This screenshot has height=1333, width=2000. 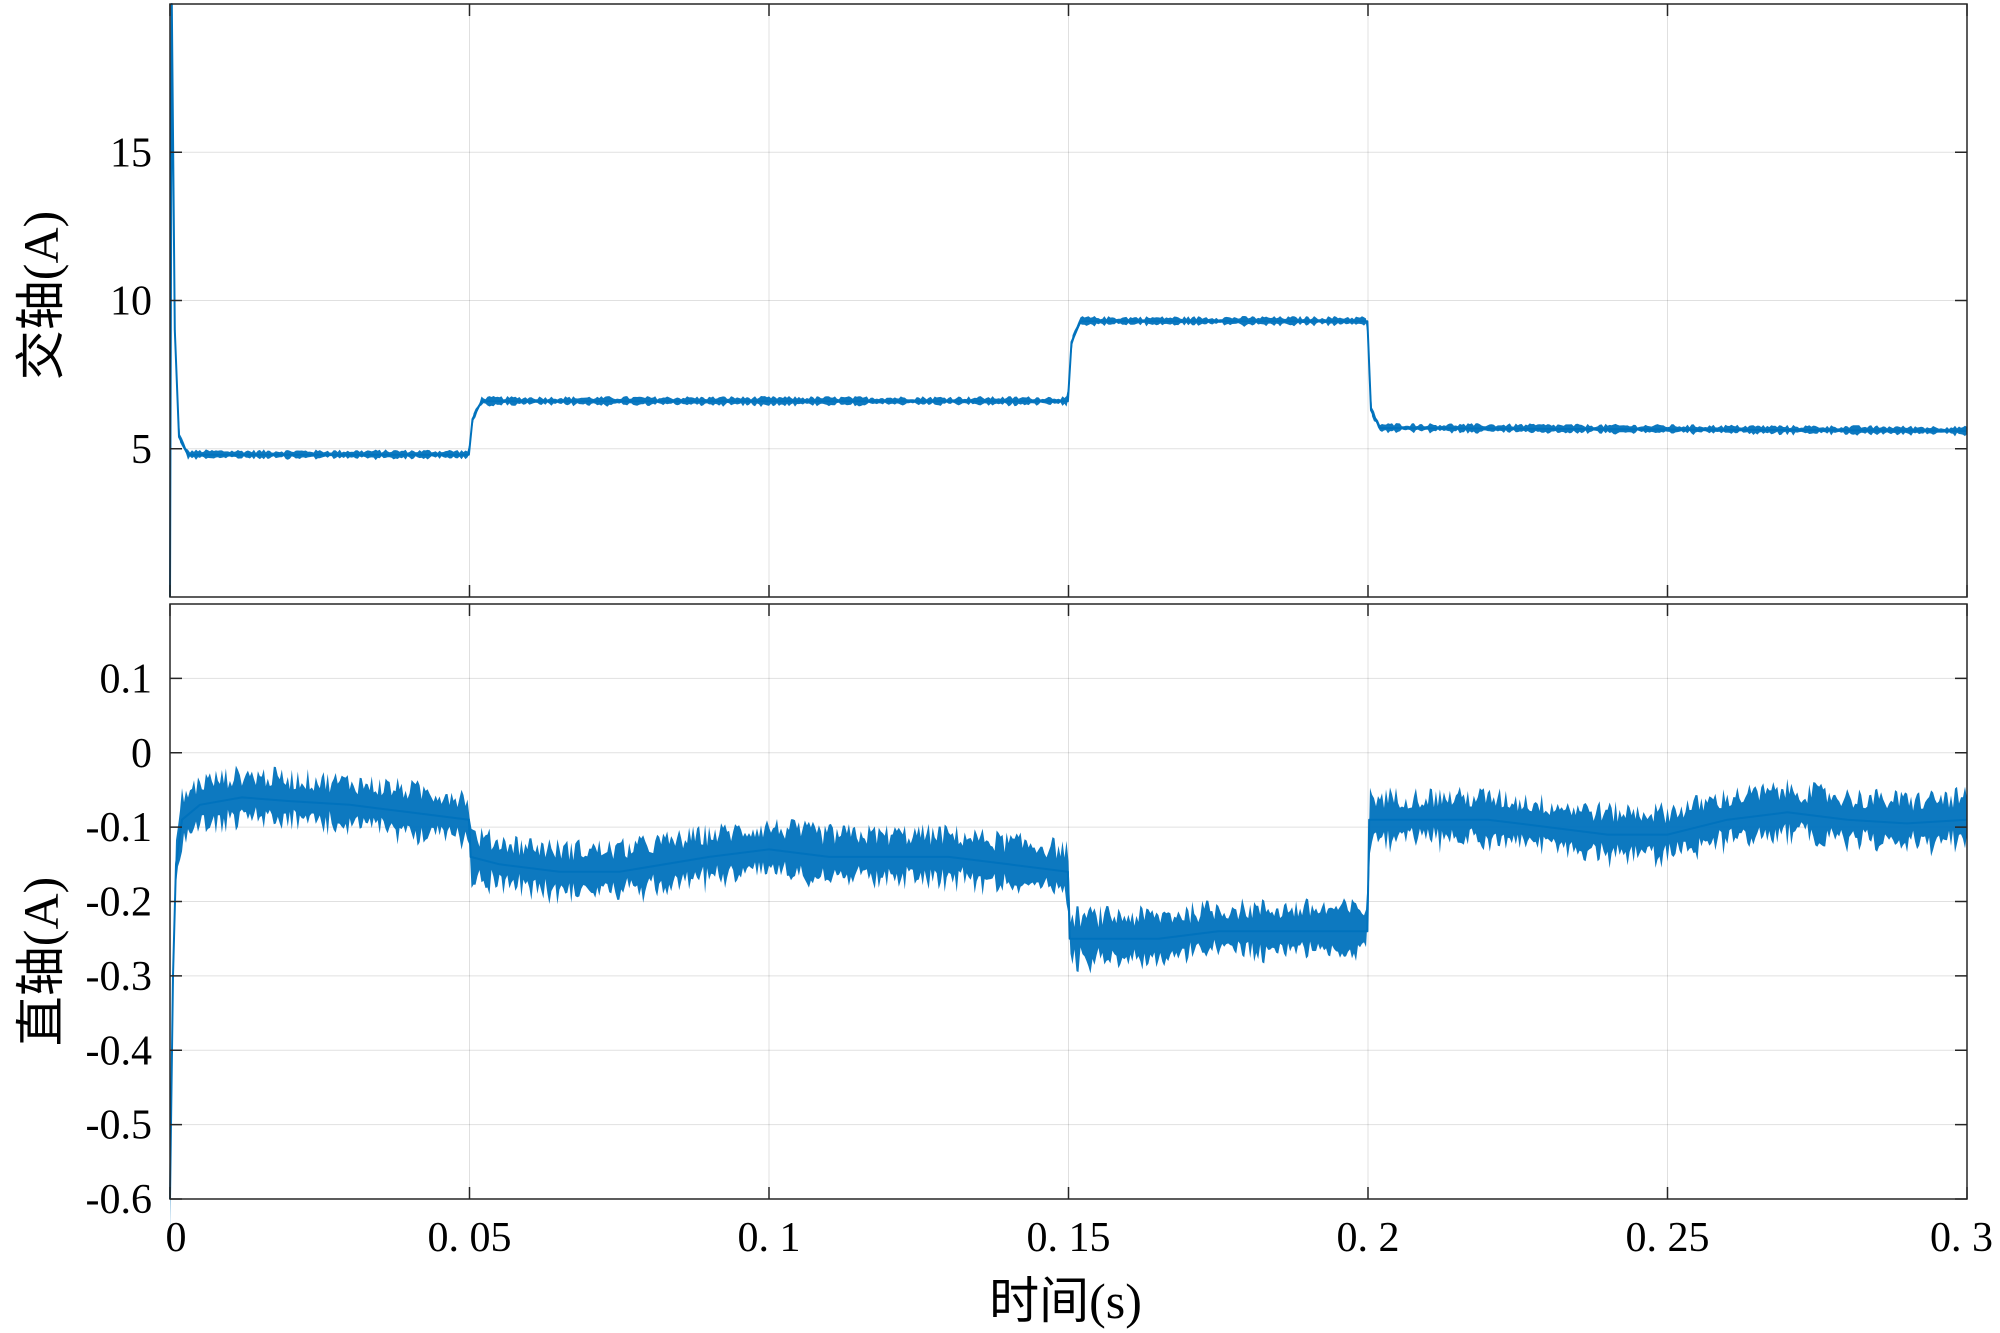 I want to click on x-tick-label: 0. 2, so click(x=1368, y=1238).